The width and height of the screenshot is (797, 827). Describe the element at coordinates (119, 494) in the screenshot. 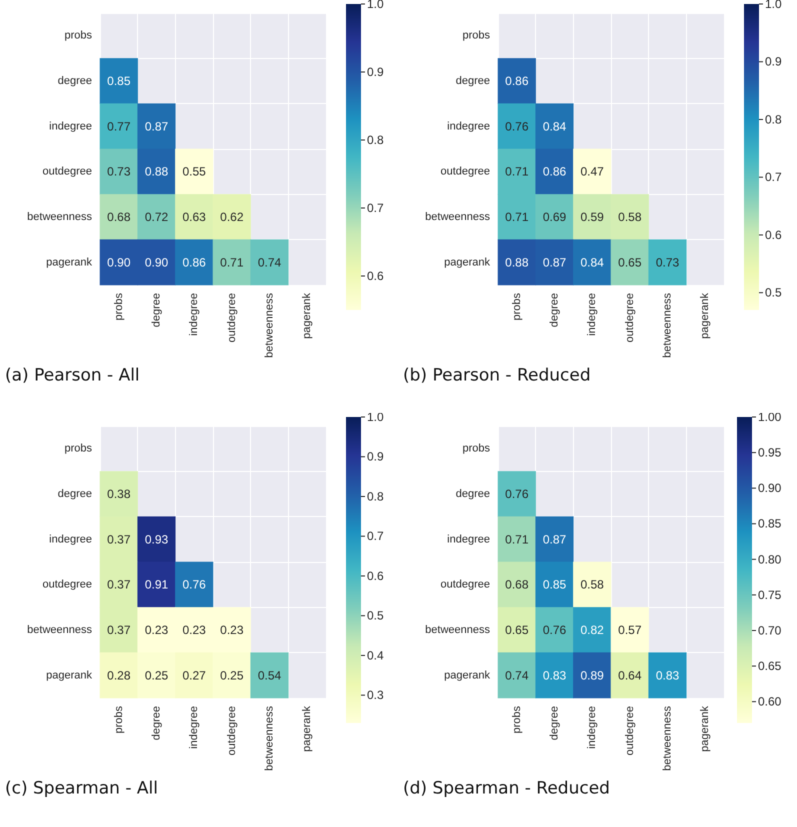

I see `data-label: 0.38` at that location.